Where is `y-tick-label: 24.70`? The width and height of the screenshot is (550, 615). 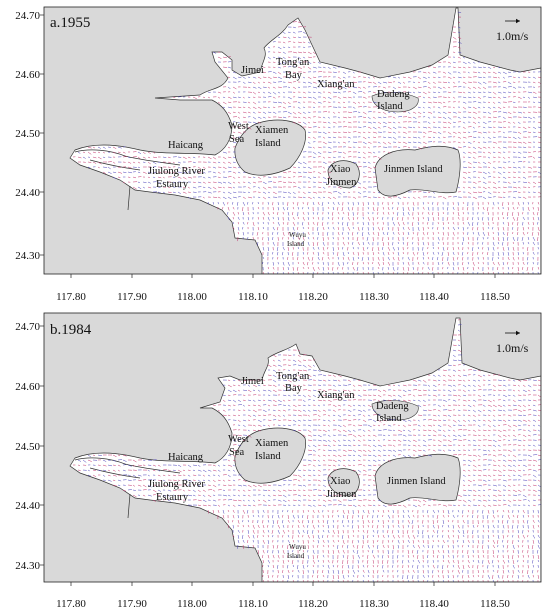
y-tick-label: 24.70 is located at coordinates (27, 16).